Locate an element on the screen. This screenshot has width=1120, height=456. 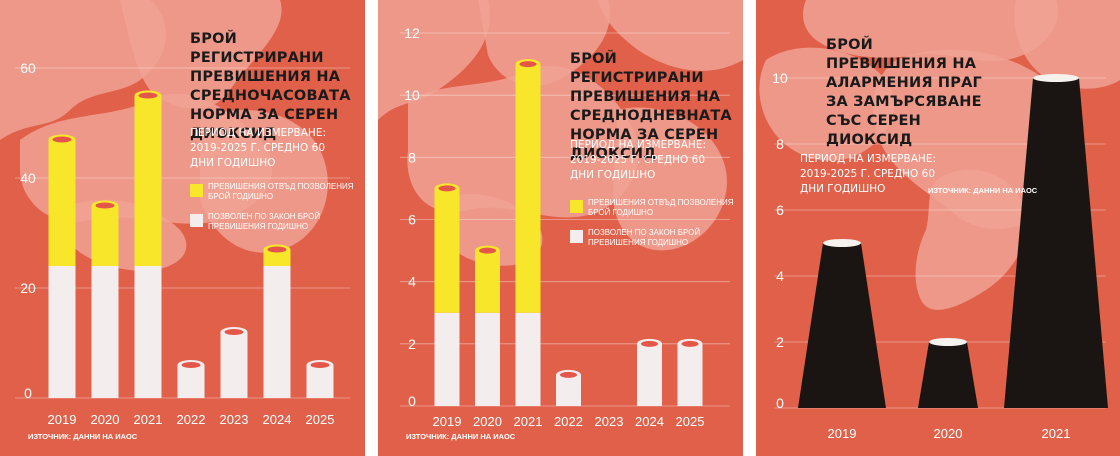
y-tick-label: 12 is located at coordinates (412, 33).